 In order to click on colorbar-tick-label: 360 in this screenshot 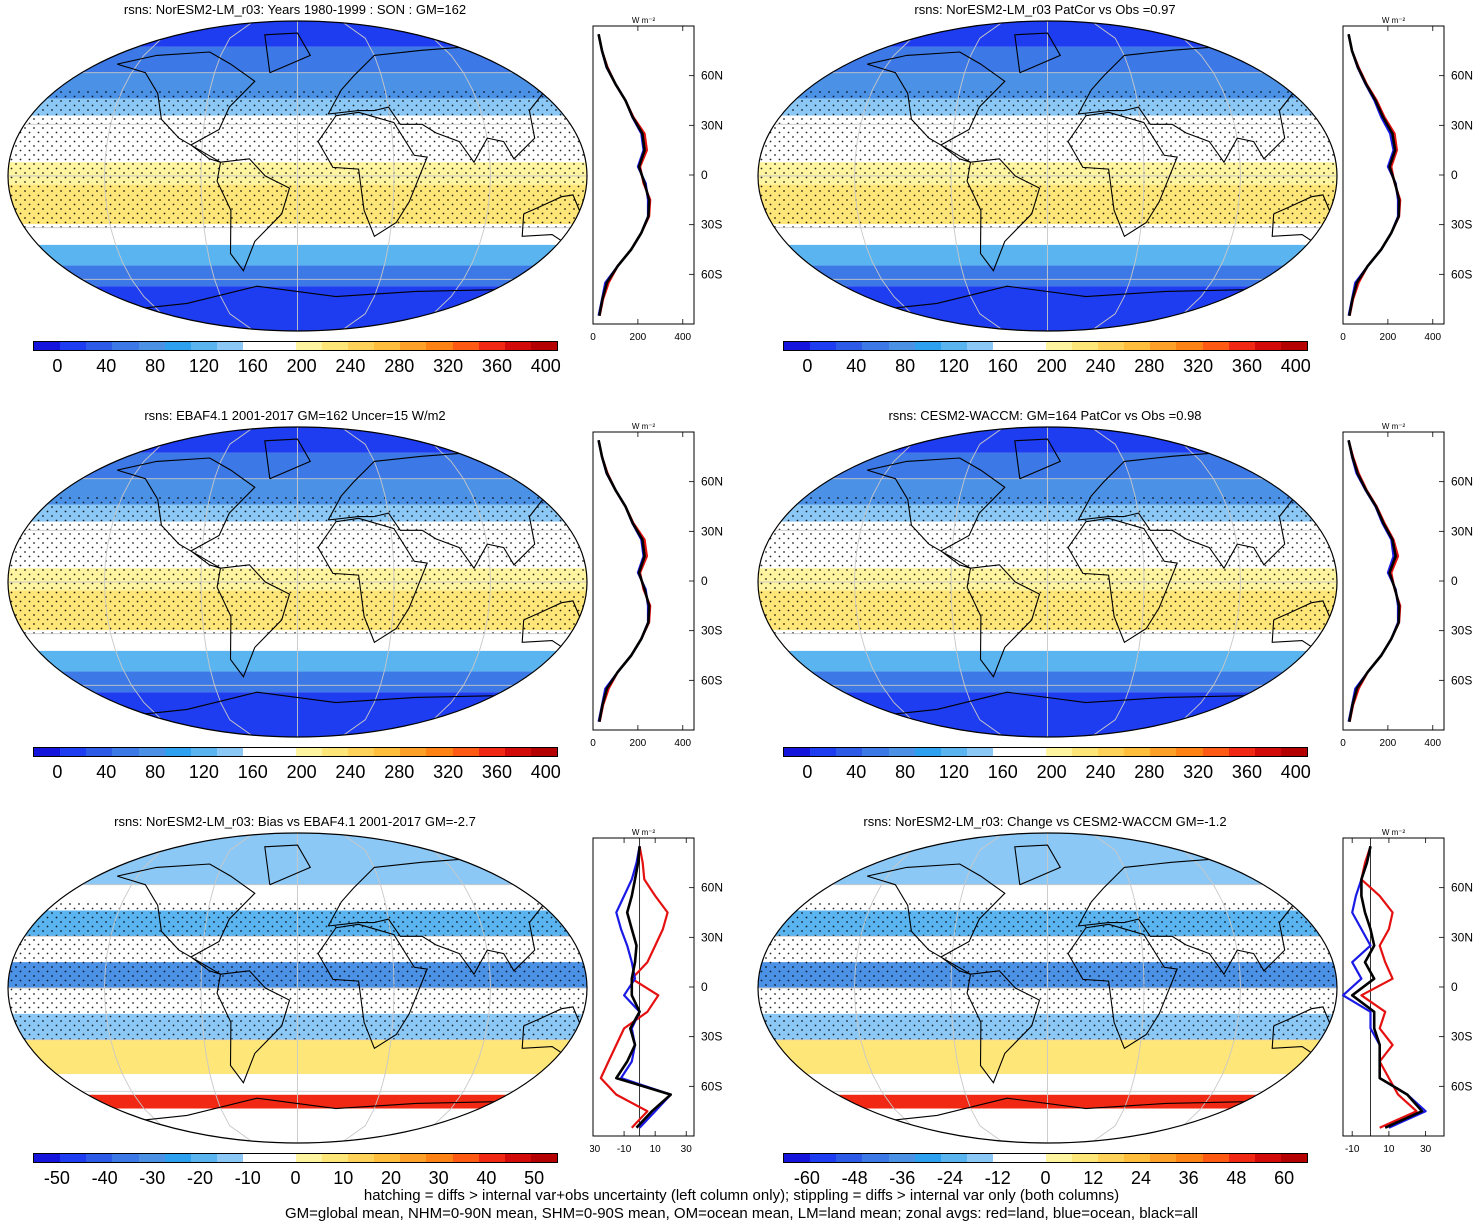, I will do `click(496, 772)`.